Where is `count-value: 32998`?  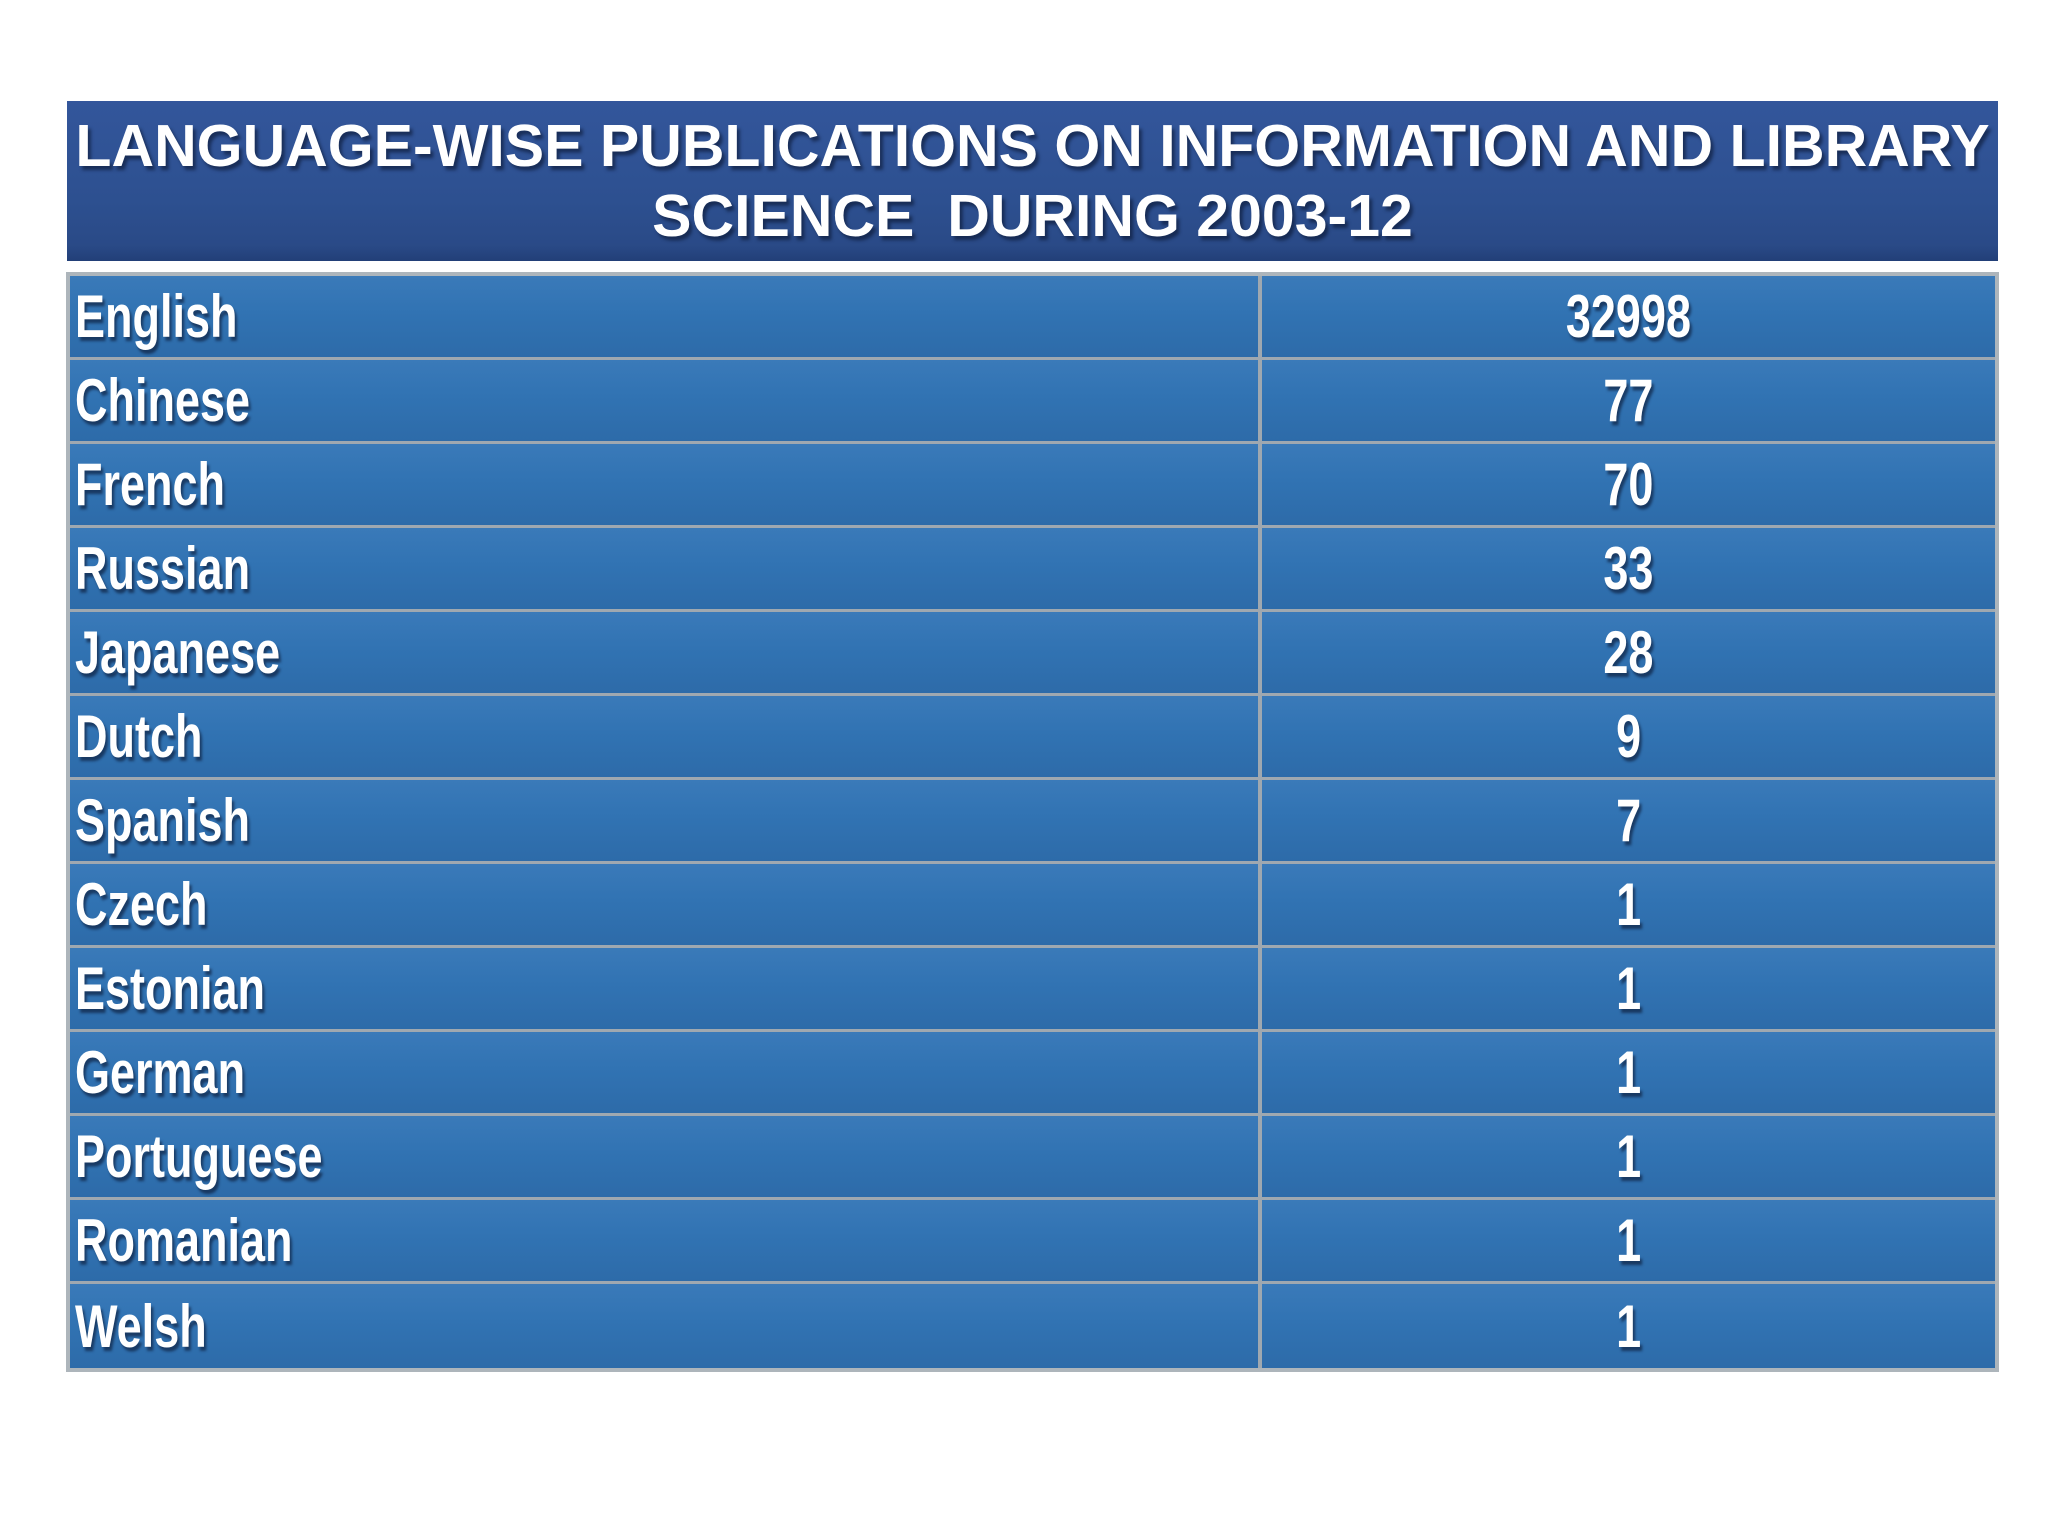 count-value: 32998 is located at coordinates (1628, 316).